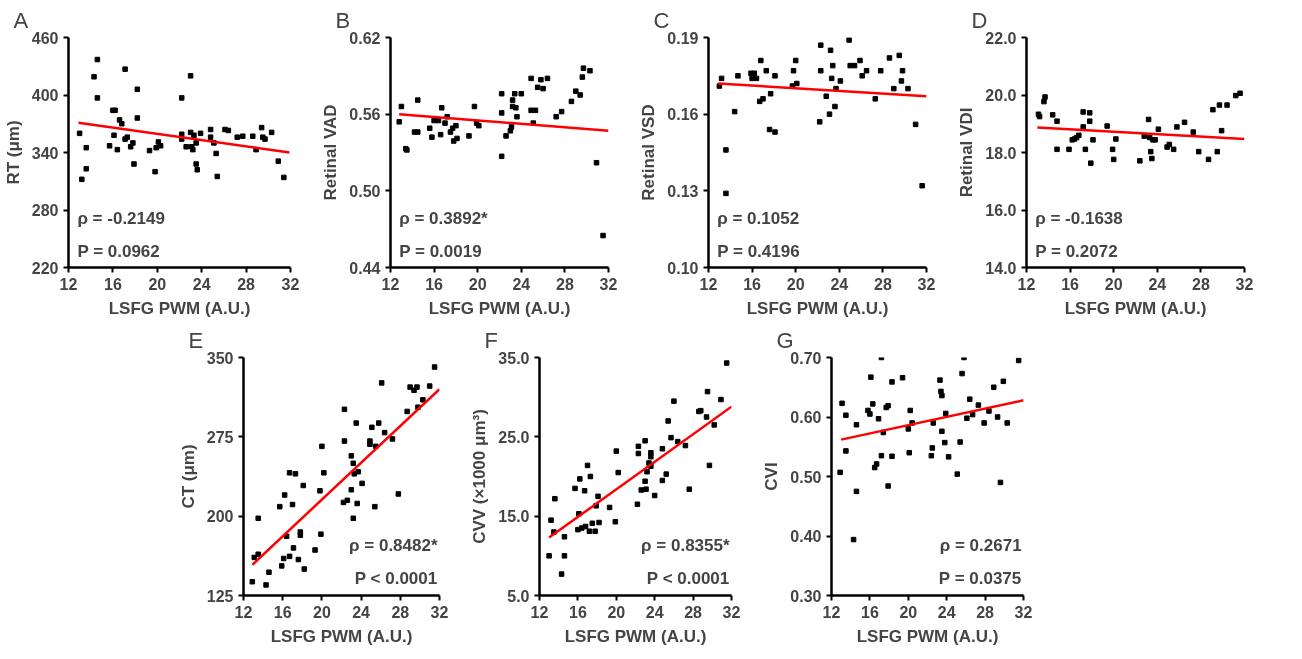  I want to click on y-axis-title: RT (μm), so click(13, 152).